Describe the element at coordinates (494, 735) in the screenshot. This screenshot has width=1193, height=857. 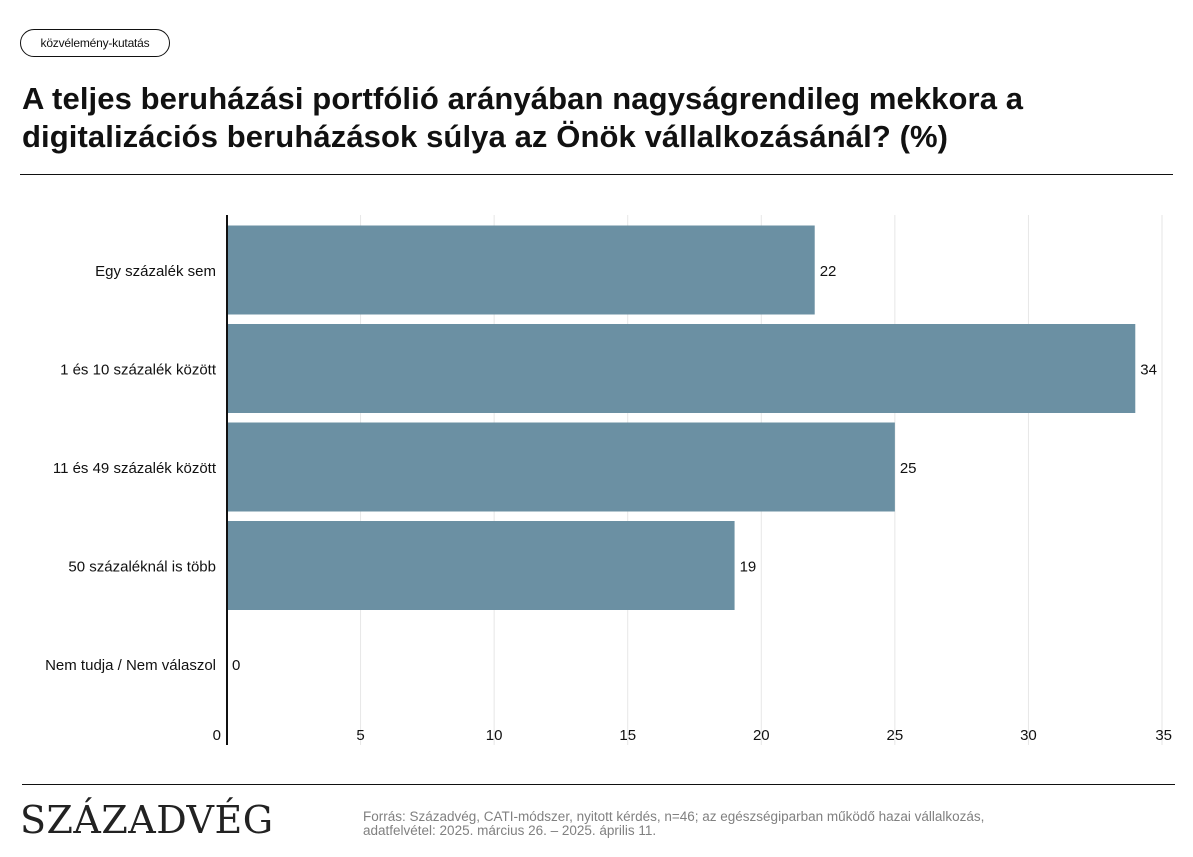
I see `x-tick-label: 10` at that location.